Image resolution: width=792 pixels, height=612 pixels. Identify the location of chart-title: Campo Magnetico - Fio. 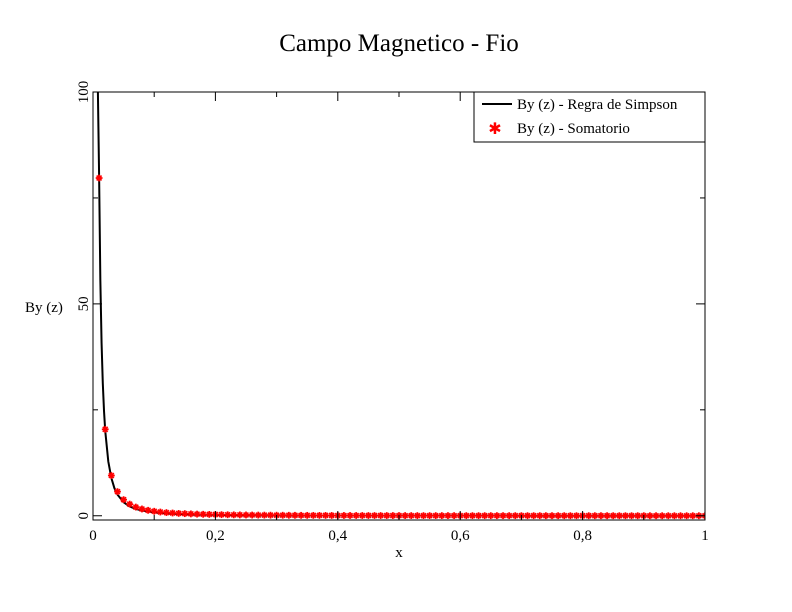
(399, 43).